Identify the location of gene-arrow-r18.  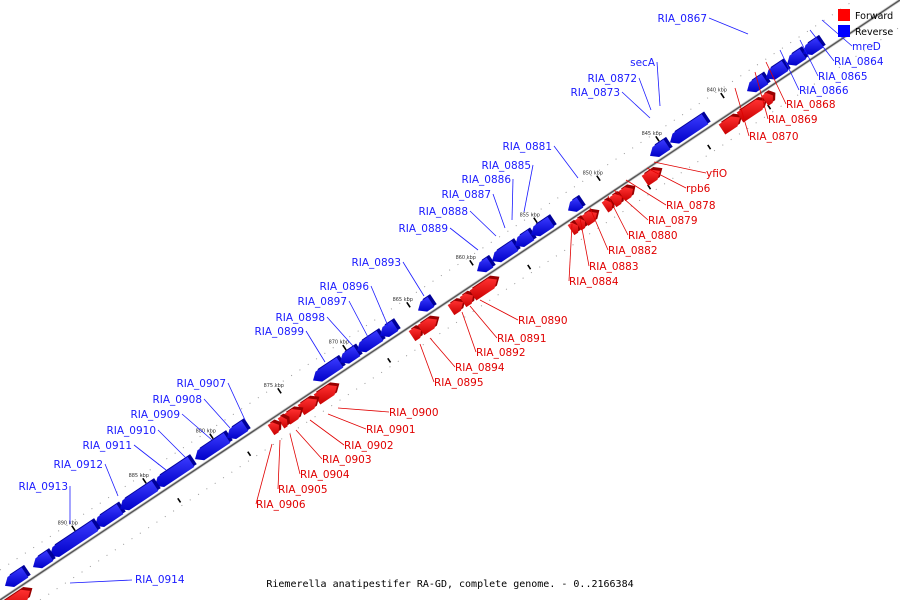
(175, 471).